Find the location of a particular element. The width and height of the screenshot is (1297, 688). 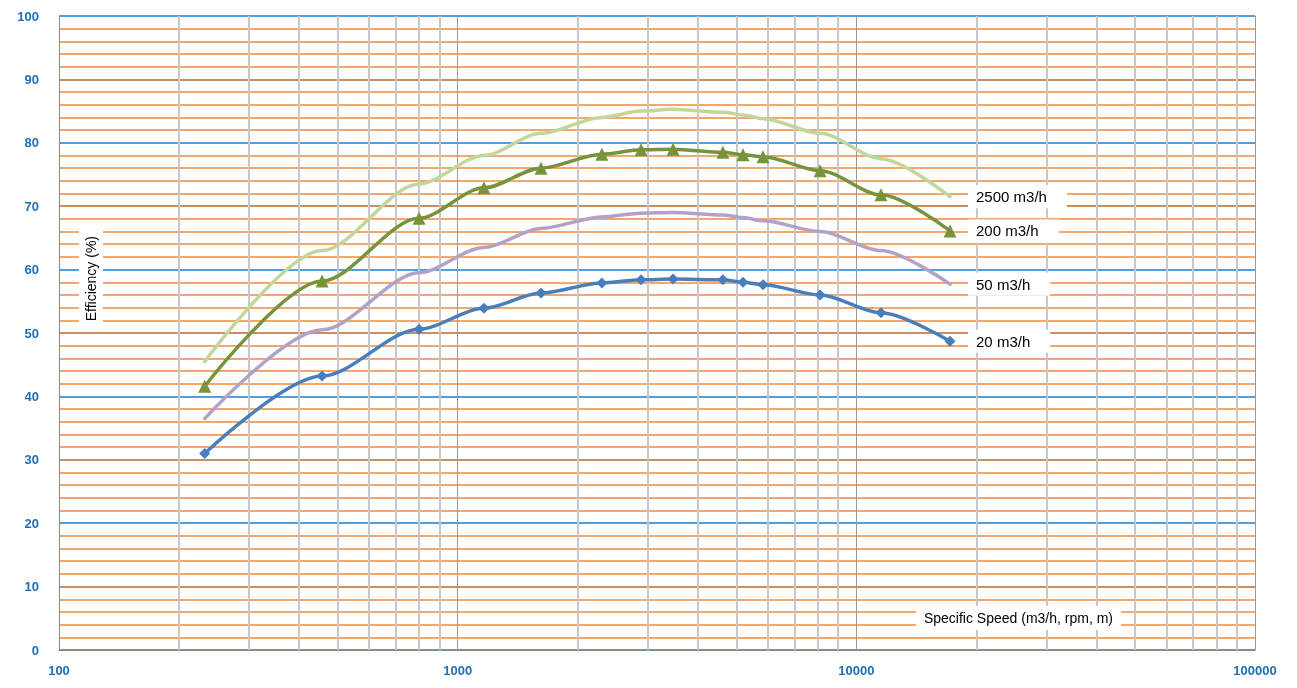

y-tick-label: 0 is located at coordinates (35, 650).